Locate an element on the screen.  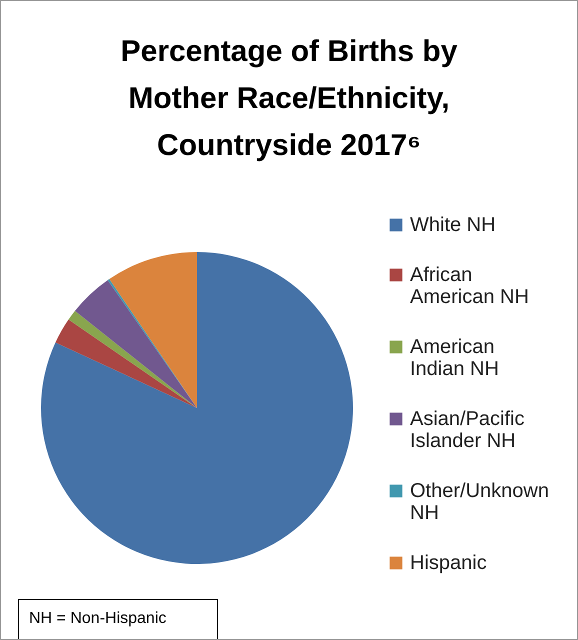
legend-label: American Indian NH is located at coordinates (454, 358).